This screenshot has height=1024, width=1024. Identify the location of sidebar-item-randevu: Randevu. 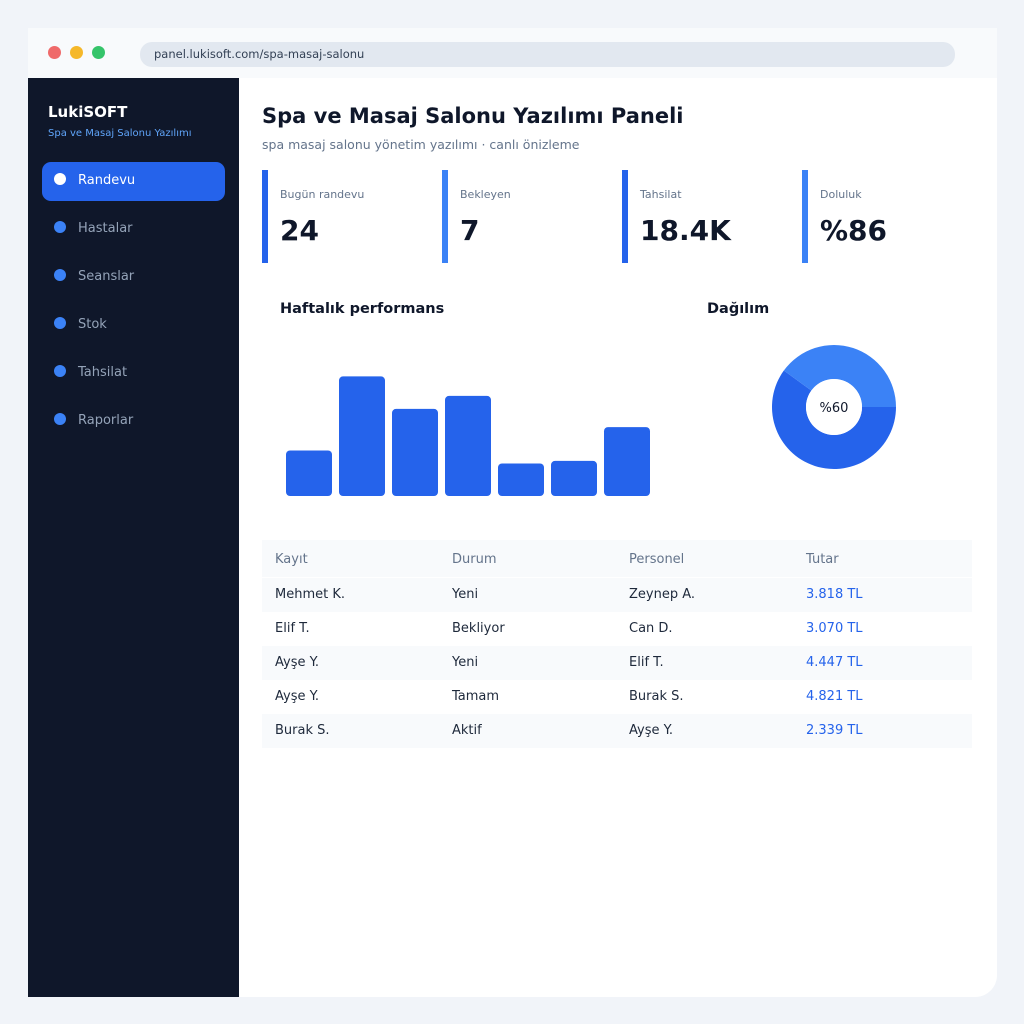
(133, 181).